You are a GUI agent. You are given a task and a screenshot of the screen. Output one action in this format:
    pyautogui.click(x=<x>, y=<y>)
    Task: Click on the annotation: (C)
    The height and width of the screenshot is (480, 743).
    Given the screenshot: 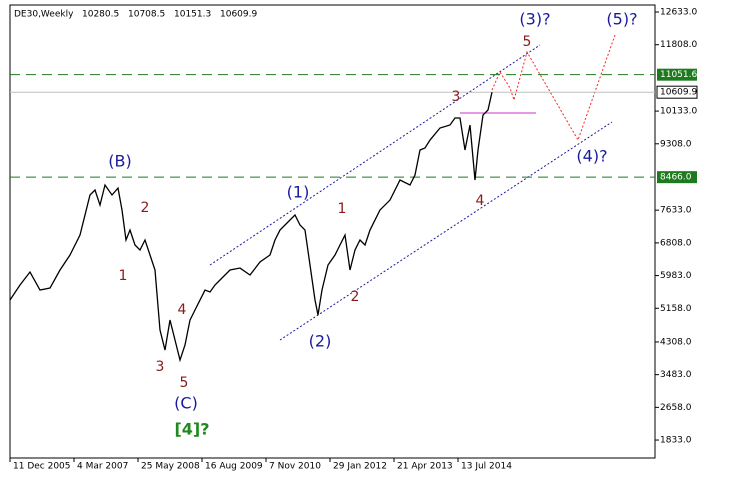 What is the action you would take?
    pyautogui.click(x=186, y=403)
    